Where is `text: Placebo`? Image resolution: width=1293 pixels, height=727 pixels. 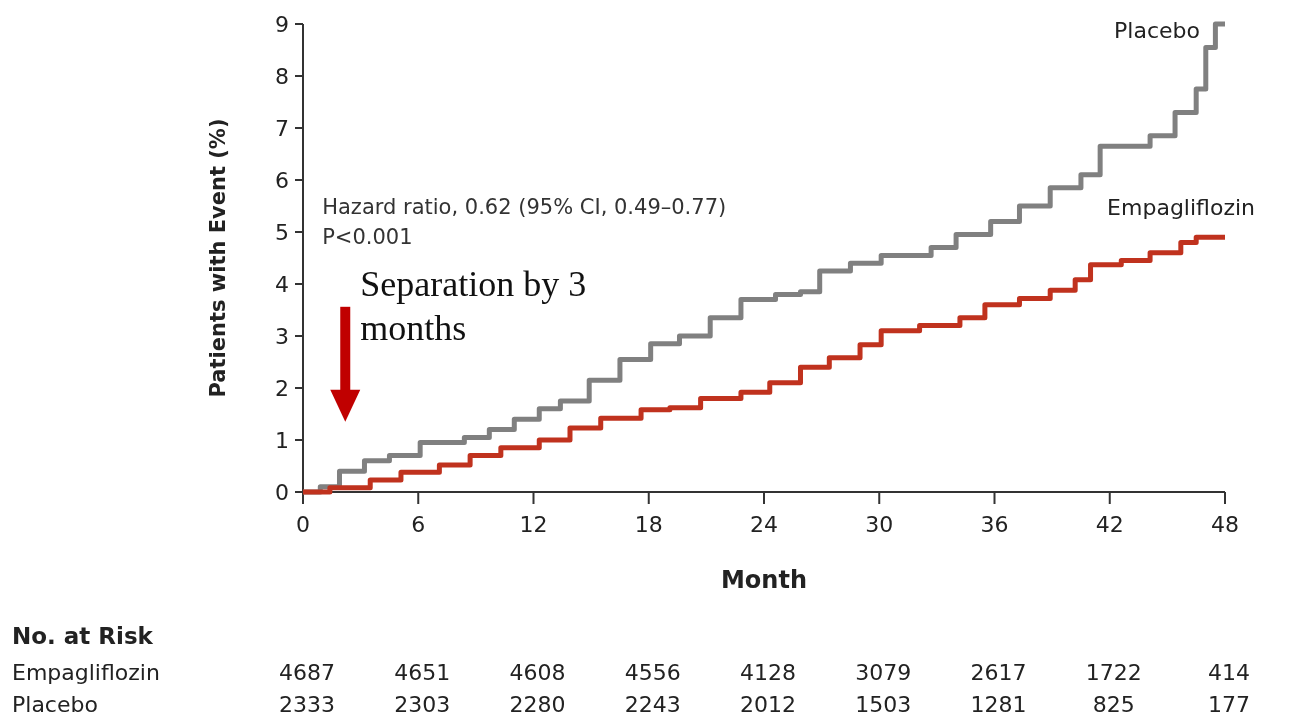 text: Placebo is located at coordinates (55, 704).